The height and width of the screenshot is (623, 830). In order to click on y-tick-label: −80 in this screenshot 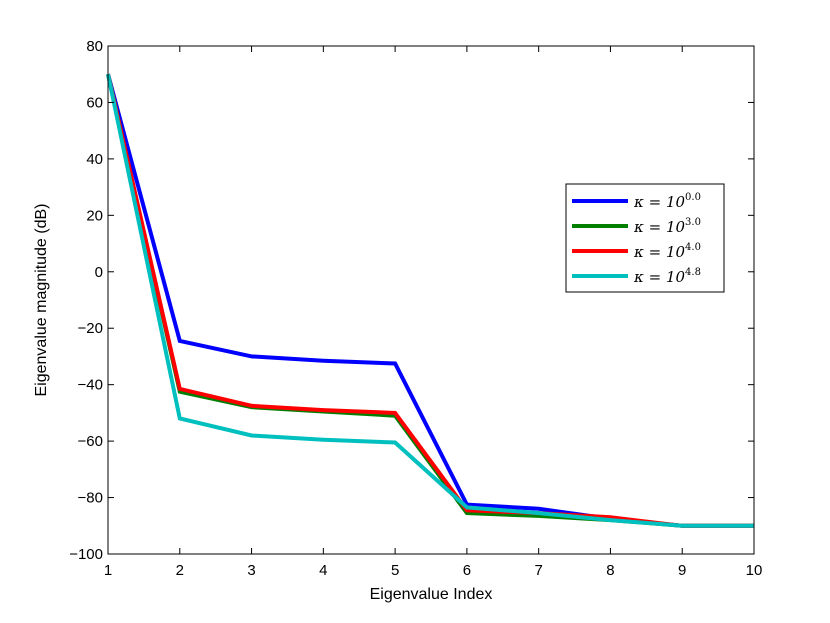, I will do `click(90, 498)`.